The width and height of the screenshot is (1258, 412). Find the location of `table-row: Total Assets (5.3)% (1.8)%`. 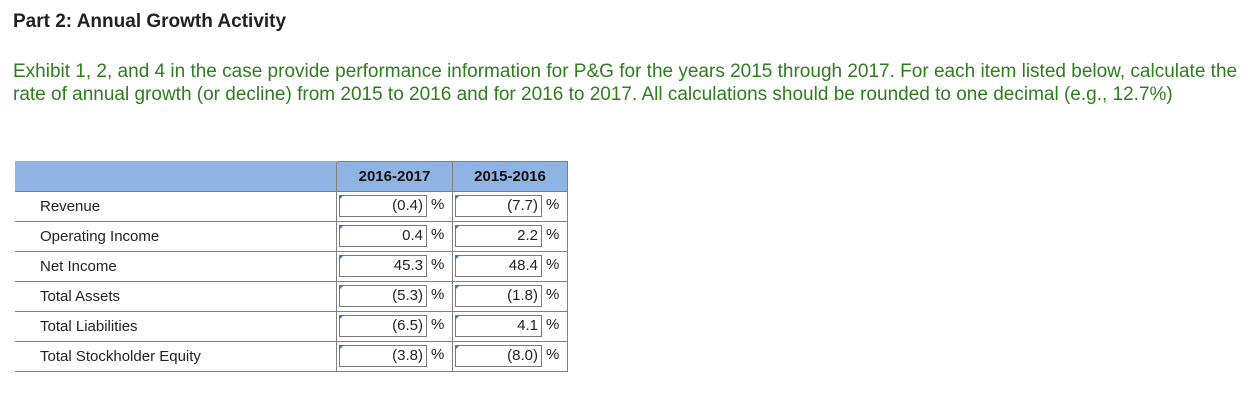

table-row: Total Assets (5.3)% (1.8)% is located at coordinates (291, 296).